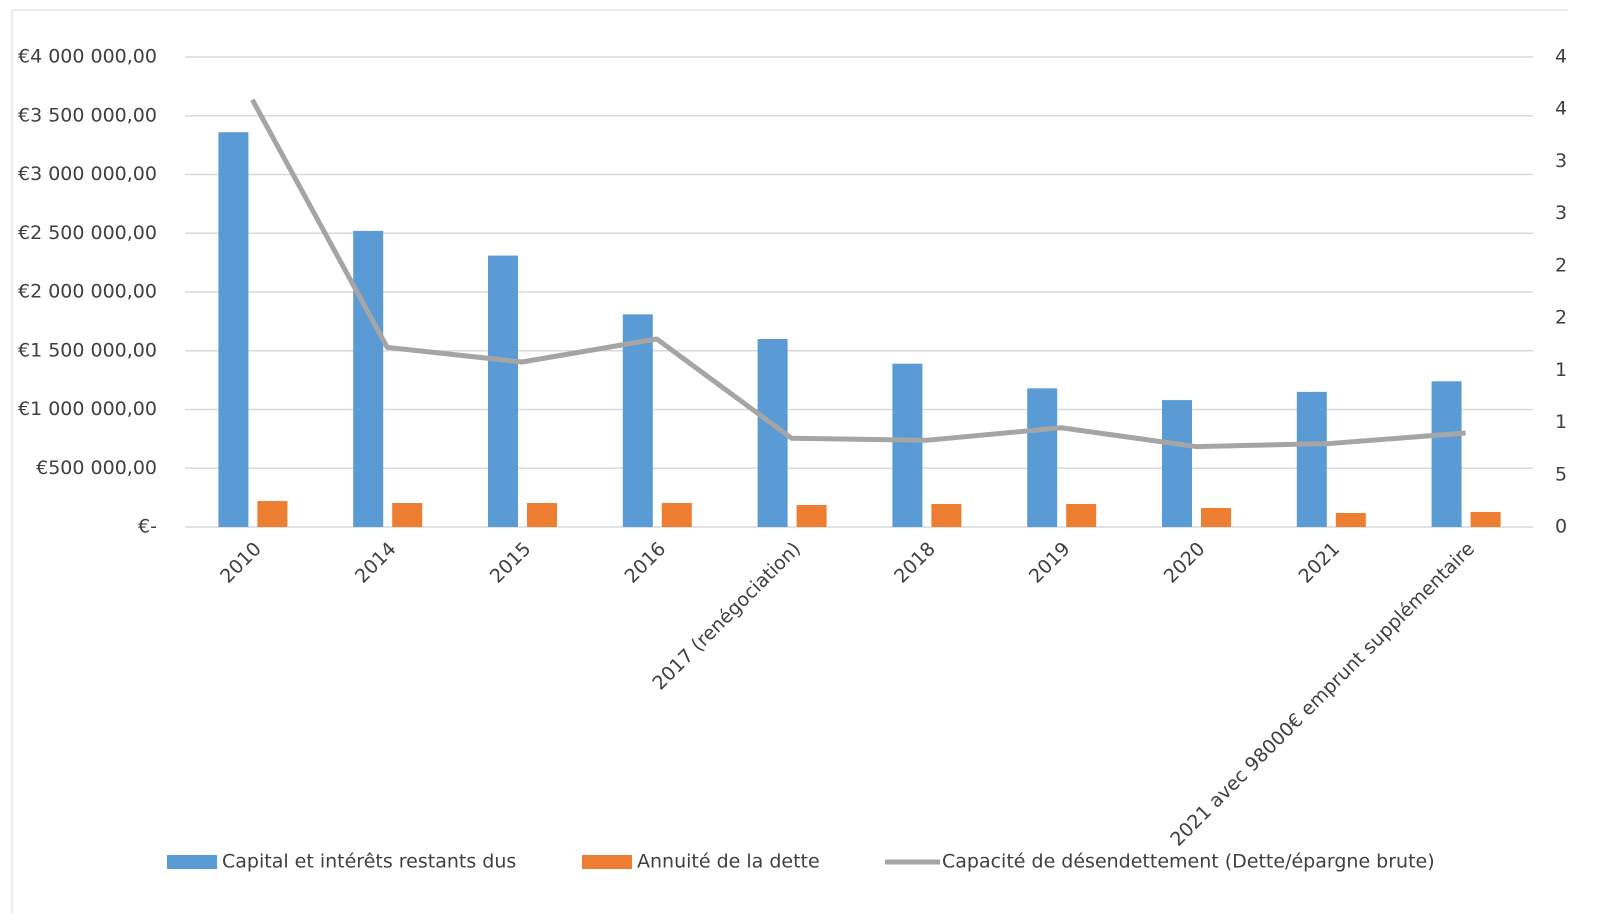 The height and width of the screenshot is (917, 1598). What do you see at coordinates (87, 115) in the screenshot?
I see `y-tick-label: €3 500 000,00` at bounding box center [87, 115].